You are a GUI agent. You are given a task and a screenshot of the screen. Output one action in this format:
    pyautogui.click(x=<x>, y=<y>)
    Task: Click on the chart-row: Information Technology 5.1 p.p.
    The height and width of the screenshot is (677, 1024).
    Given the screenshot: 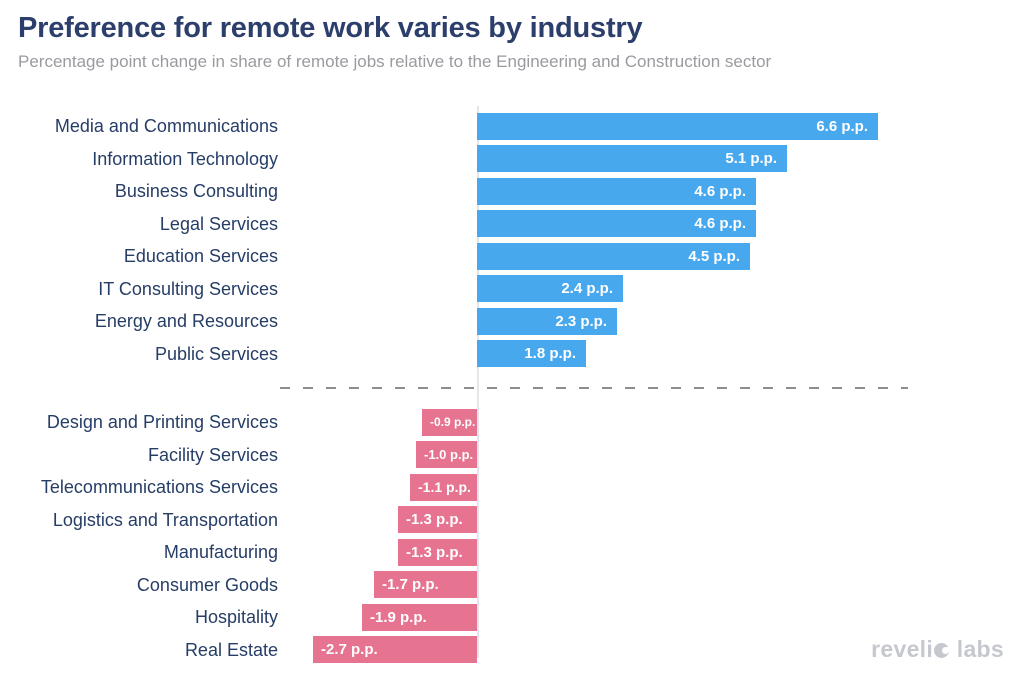 What is the action you would take?
    pyautogui.click(x=512, y=159)
    